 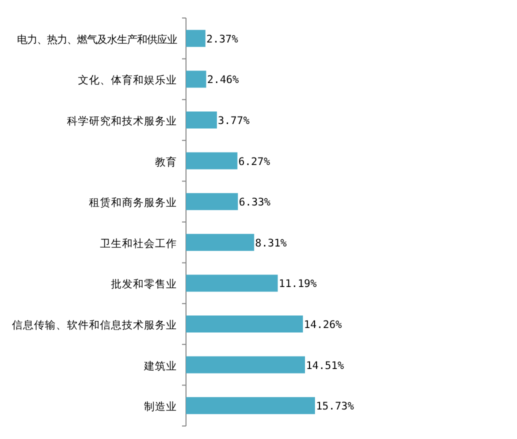 What do you see at coordinates (166, 161) in the screenshot?
I see `y-tick-label: 教育` at bounding box center [166, 161].